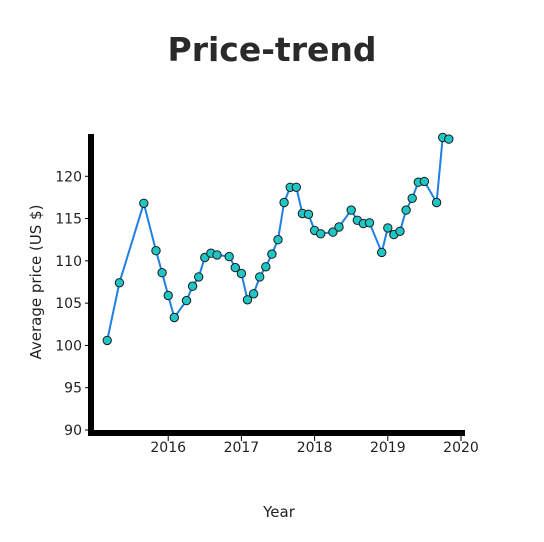 The image size is (544, 542). What do you see at coordinates (461, 448) in the screenshot?
I see `x-tick-label: 2020` at bounding box center [461, 448].